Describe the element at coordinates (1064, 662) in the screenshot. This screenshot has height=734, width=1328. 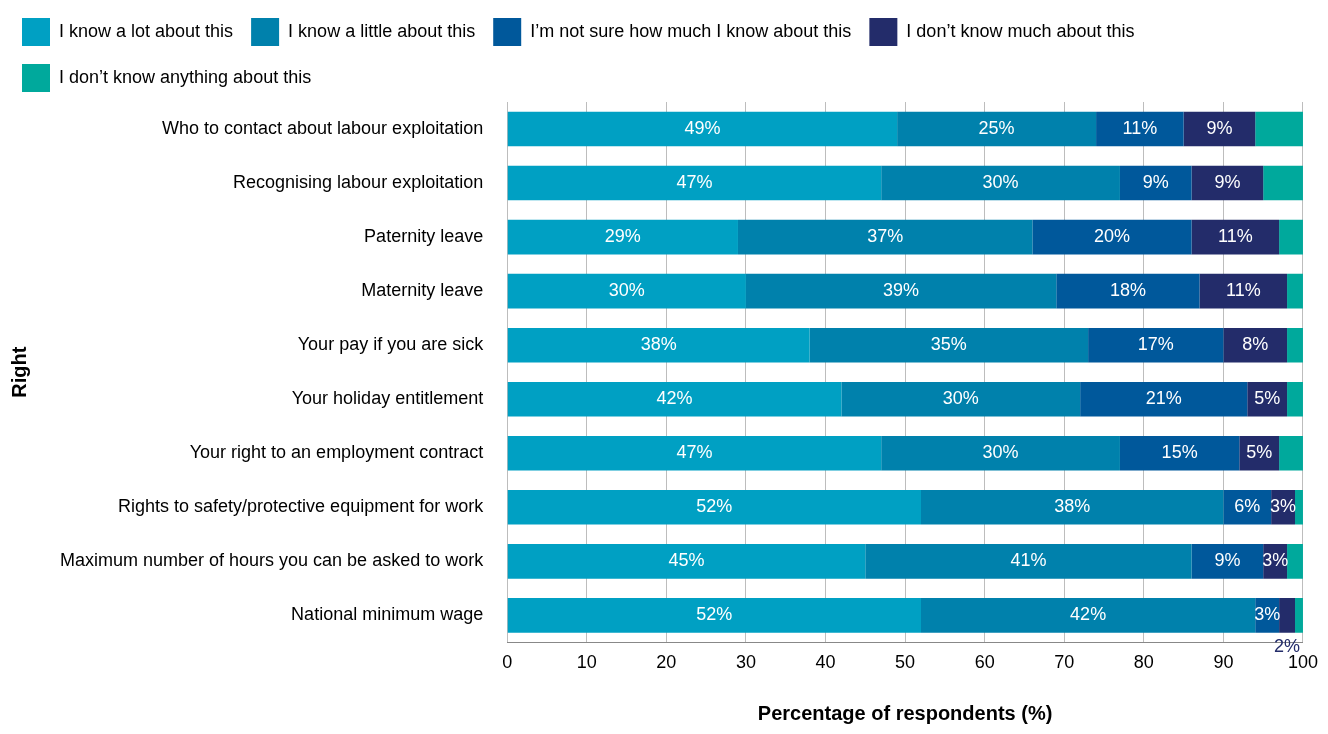
I see `x-tick-label: 70` at that location.